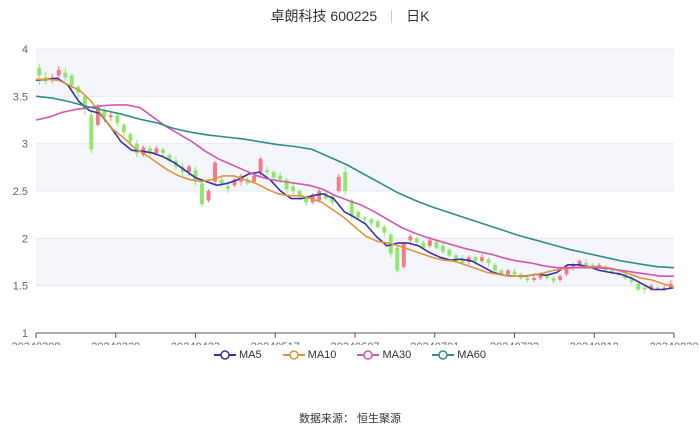  I want to click on y-tick-label: 2.5, so click(20, 192).